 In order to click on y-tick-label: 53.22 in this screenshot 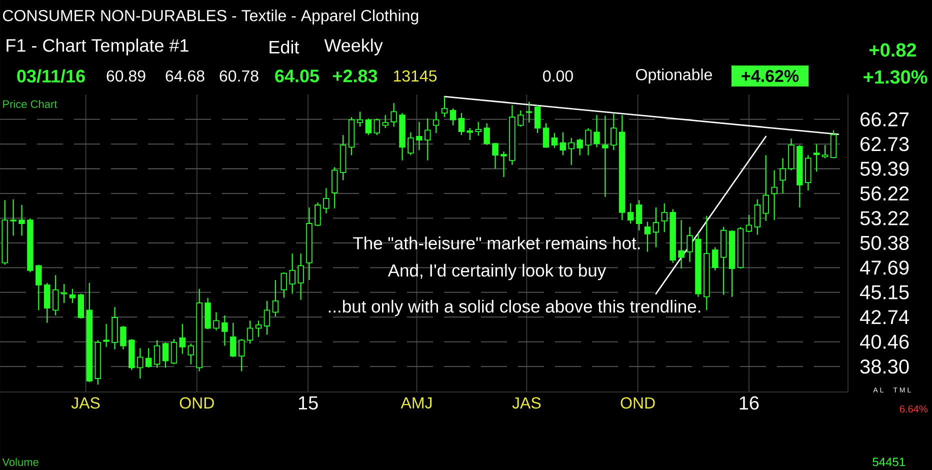, I will do `click(884, 218)`.